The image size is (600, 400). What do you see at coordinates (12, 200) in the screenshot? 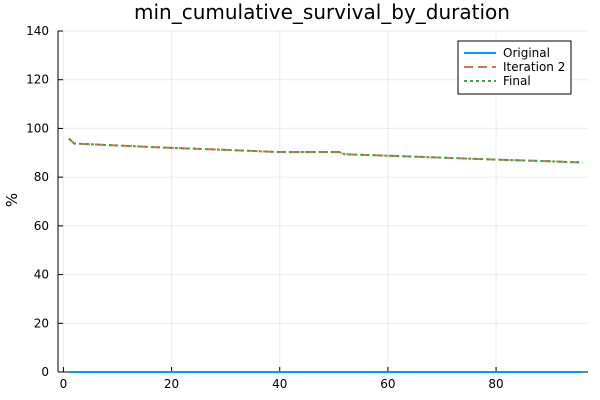
I see `y-axis-label: %` at bounding box center [12, 200].